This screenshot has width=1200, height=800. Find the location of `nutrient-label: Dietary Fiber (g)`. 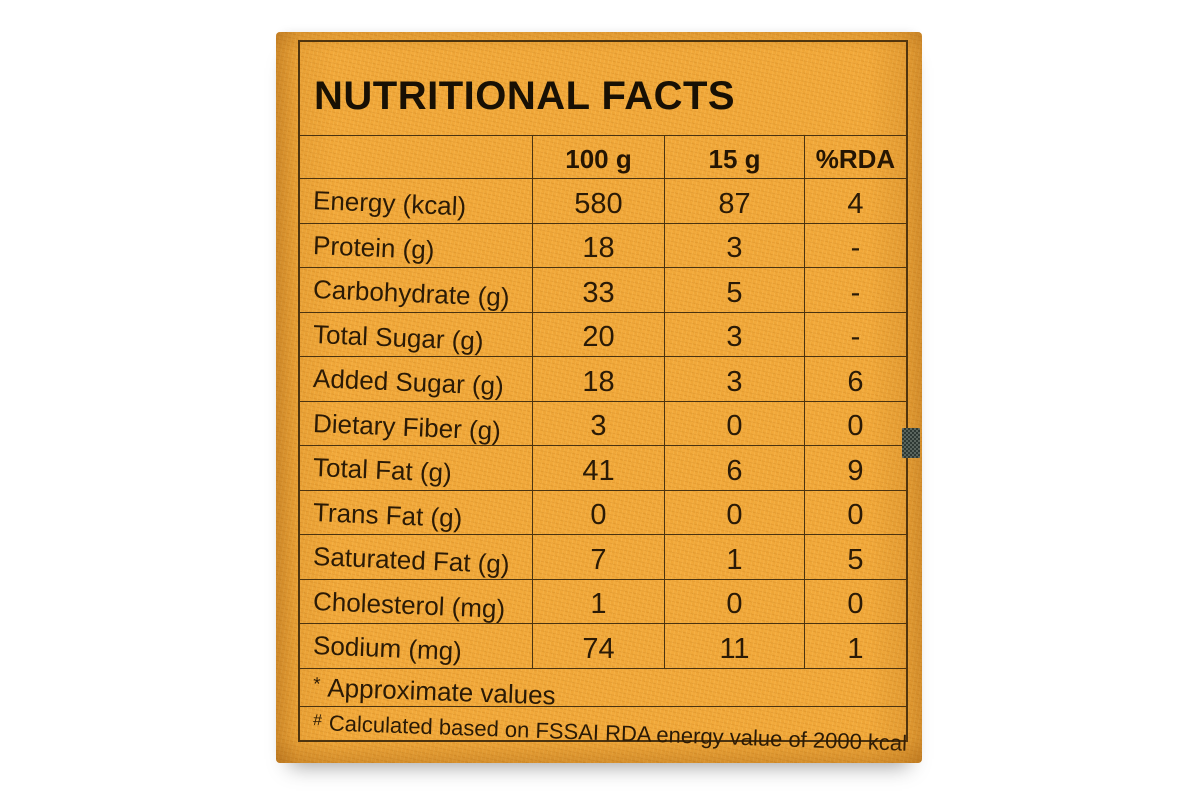

nutrient-label: Dietary Fiber (g) is located at coordinates (416, 423).